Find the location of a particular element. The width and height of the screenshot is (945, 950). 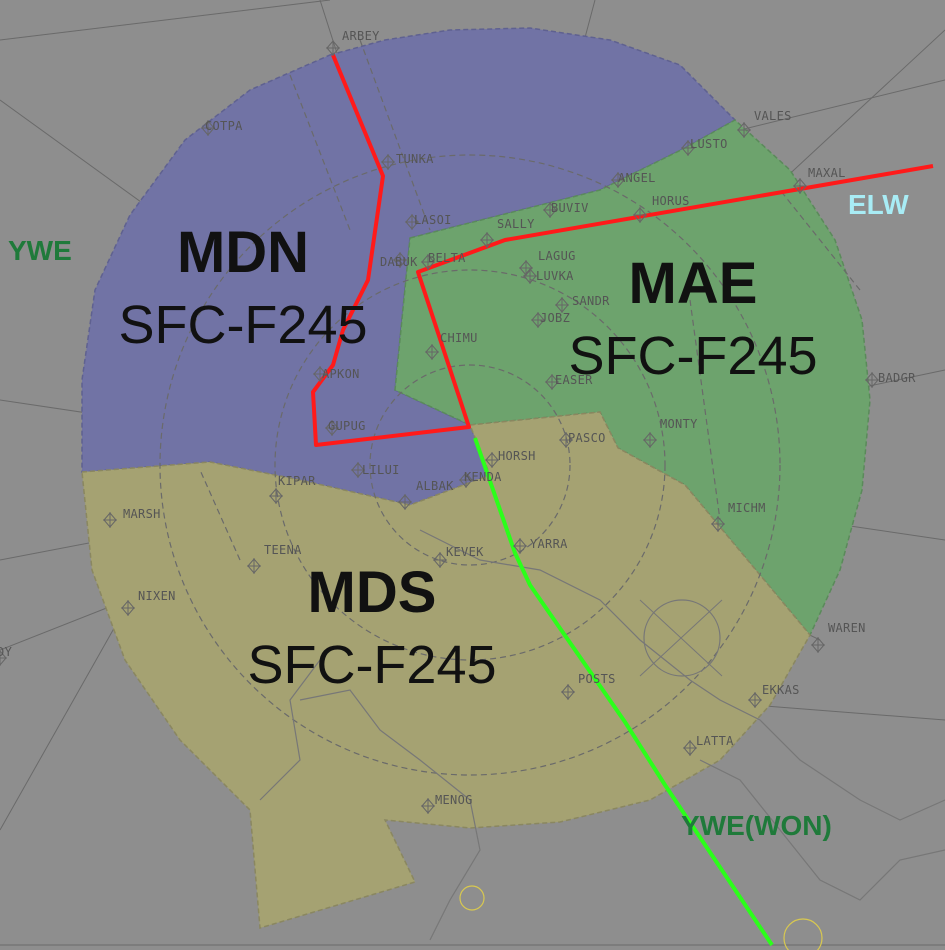

fix-cotpa: COTPA is located at coordinates (222, 127).